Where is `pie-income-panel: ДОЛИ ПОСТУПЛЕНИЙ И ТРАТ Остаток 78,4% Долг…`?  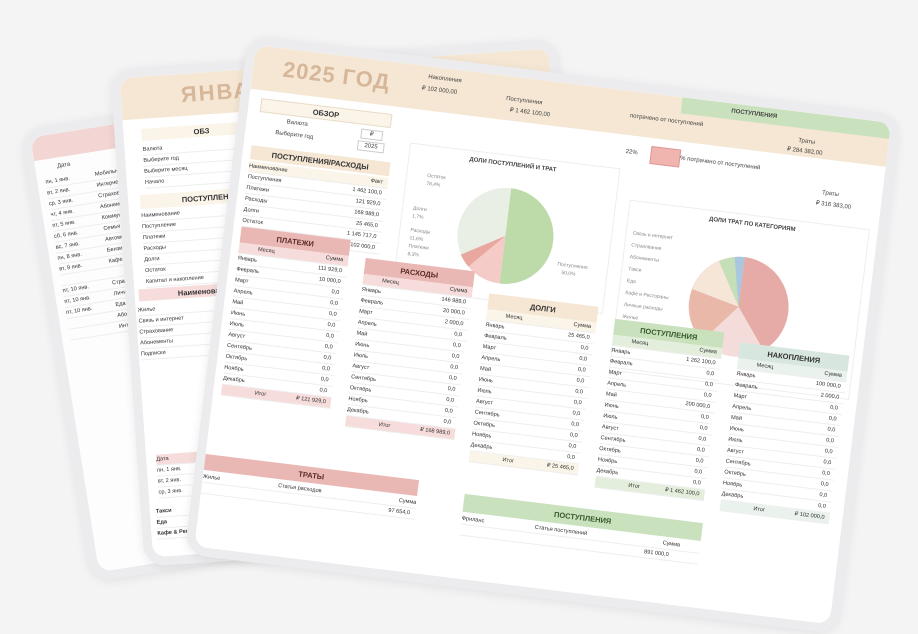 pie-income-panel: ДОЛИ ПОСТУПЛЕНИЙ И ТРАТ Остаток 78,4% Долг… is located at coordinates (506, 228).